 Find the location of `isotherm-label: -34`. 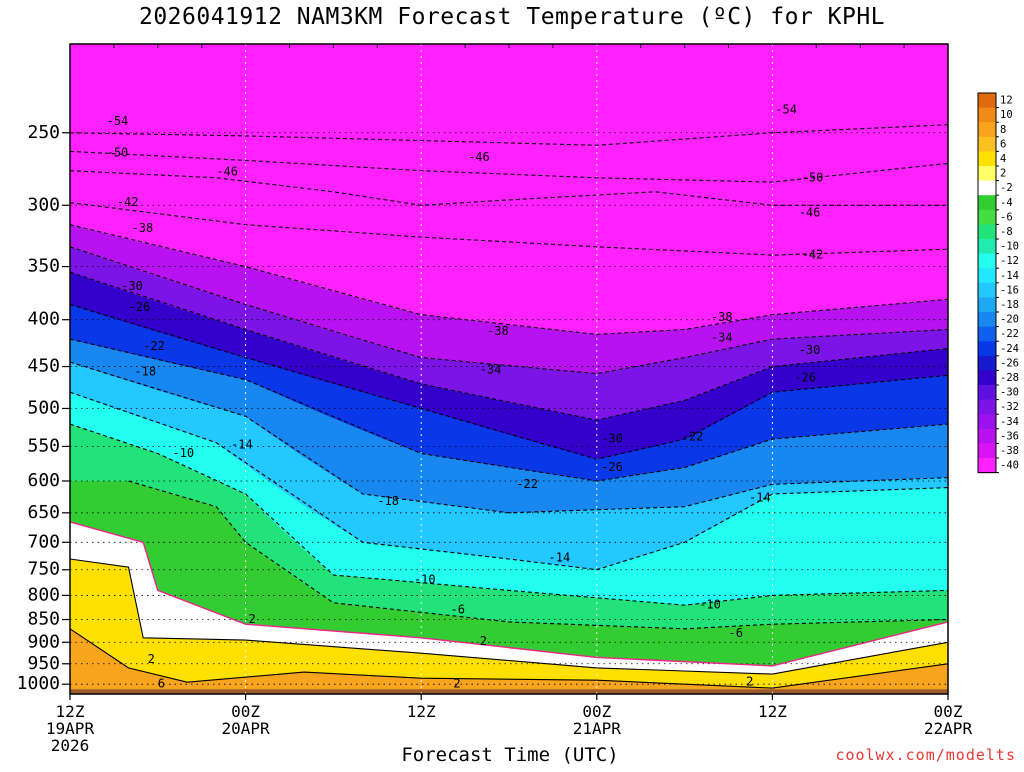

isotherm-label: -34 is located at coordinates (722, 338).